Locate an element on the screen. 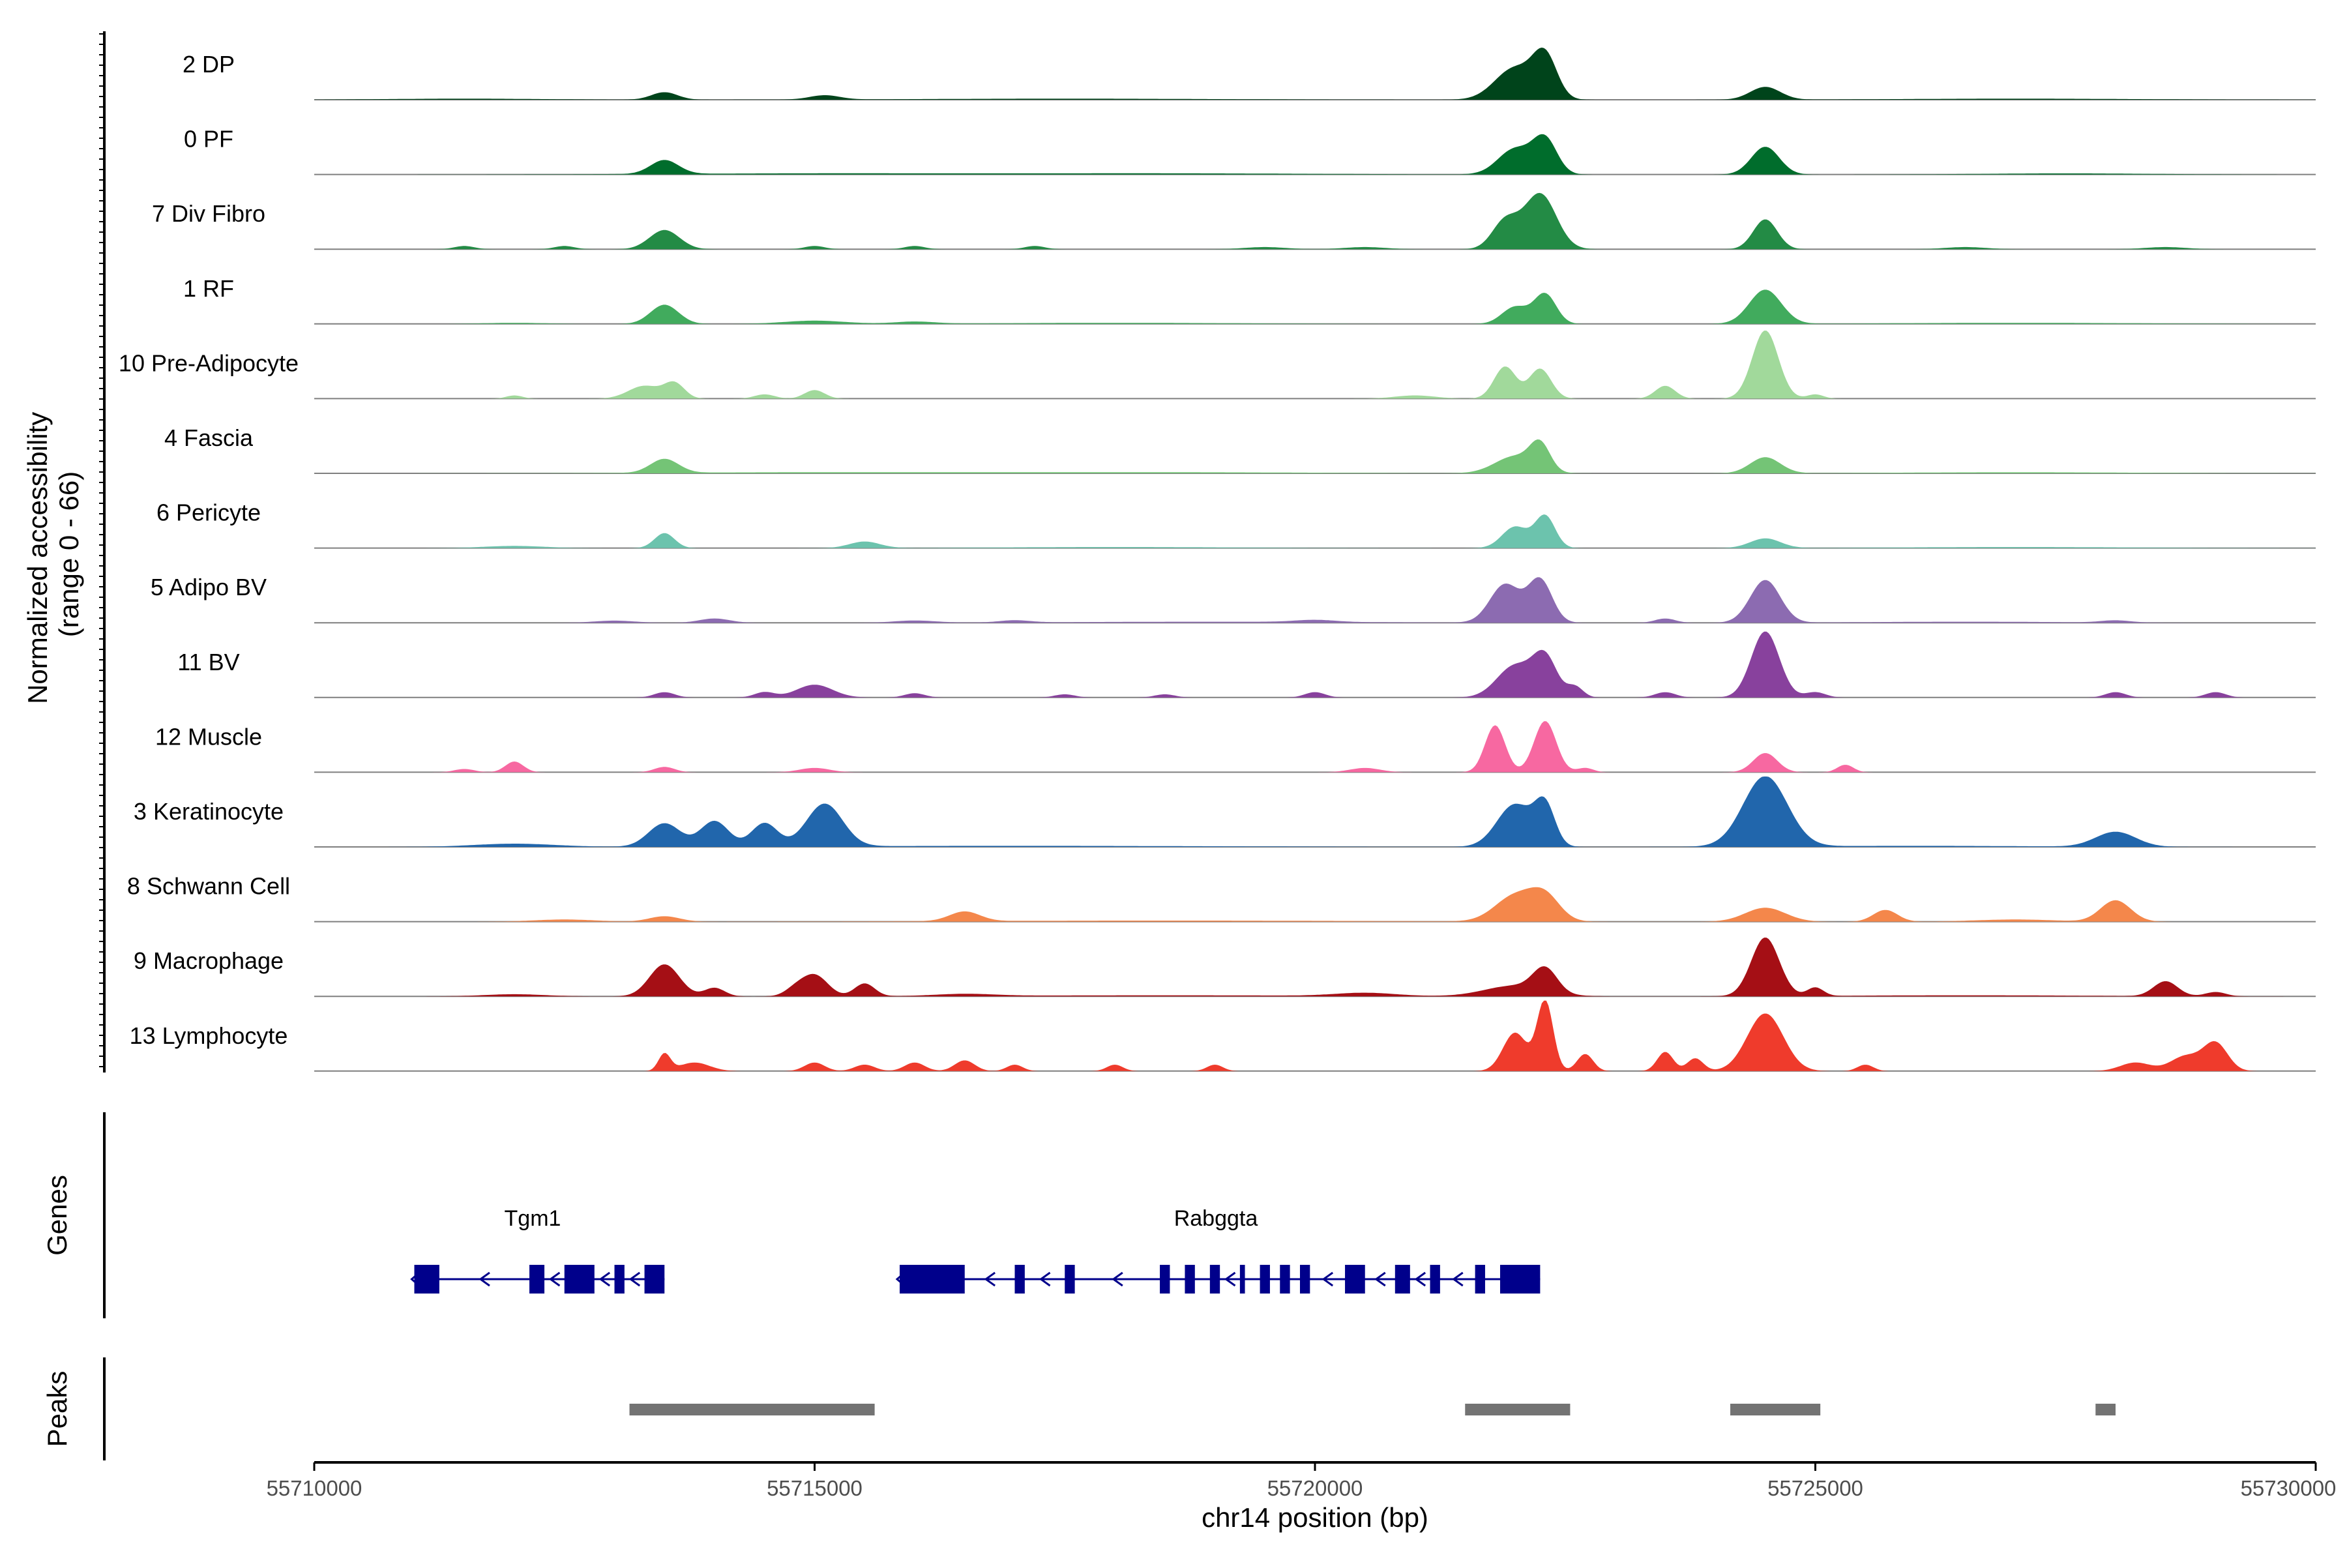 The image size is (2347, 1568). track-1: 2 DP is located at coordinates (1249, 74).